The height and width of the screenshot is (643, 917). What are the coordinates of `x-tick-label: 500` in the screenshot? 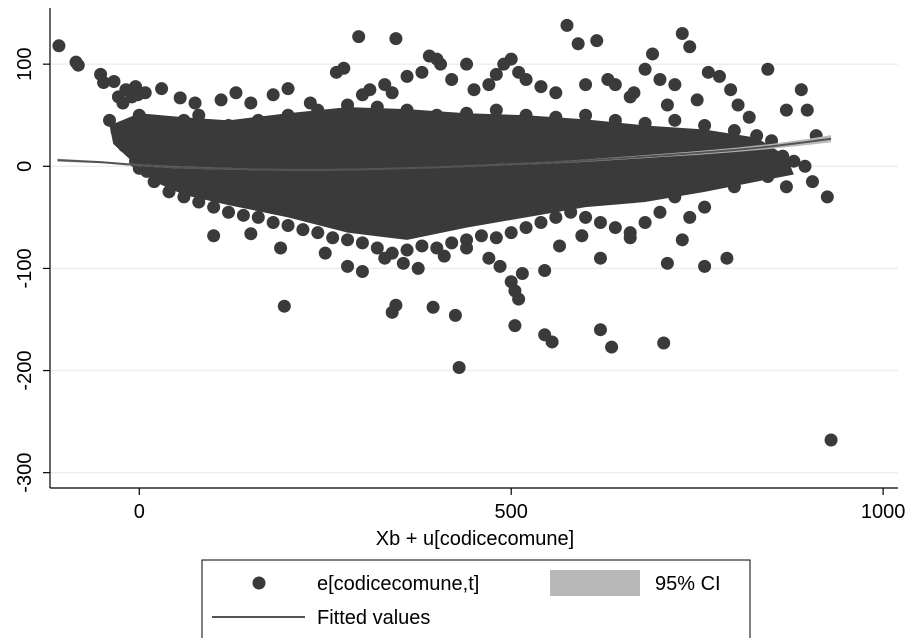 It's located at (511, 512).